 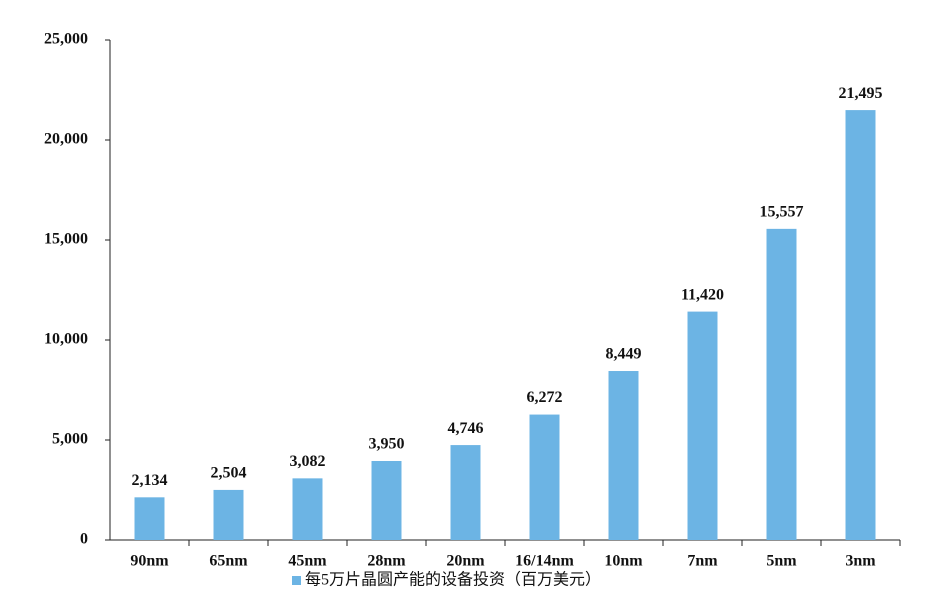 I want to click on value-label: 21,495, so click(x=861, y=93).